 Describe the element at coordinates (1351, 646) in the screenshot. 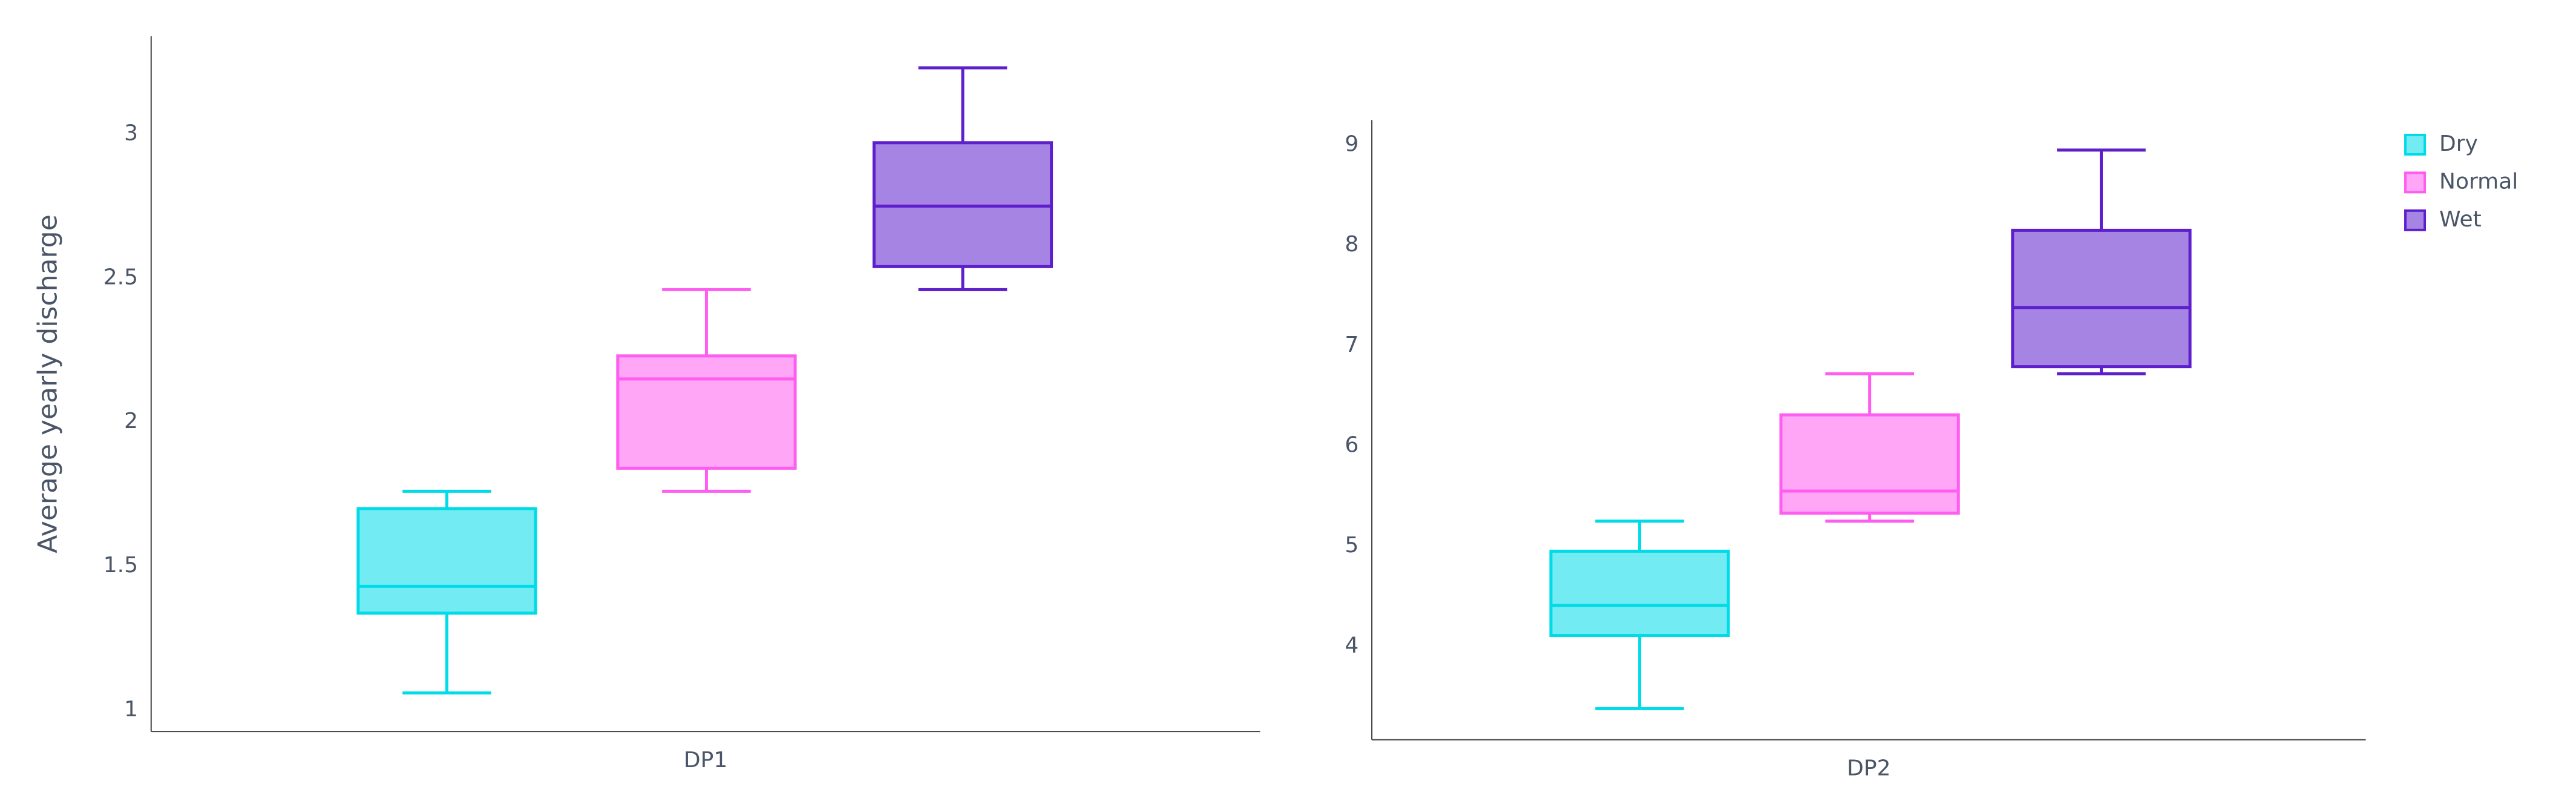

I see `y-tick-label: 4` at that location.